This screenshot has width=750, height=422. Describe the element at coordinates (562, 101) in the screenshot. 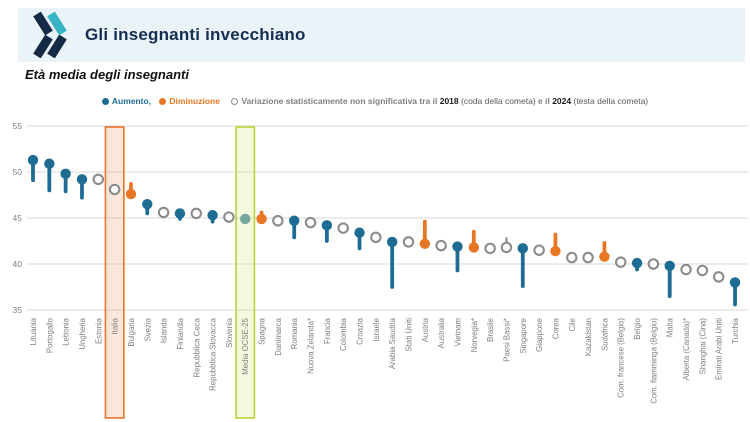

I see `legend-year-2024: 2024` at that location.